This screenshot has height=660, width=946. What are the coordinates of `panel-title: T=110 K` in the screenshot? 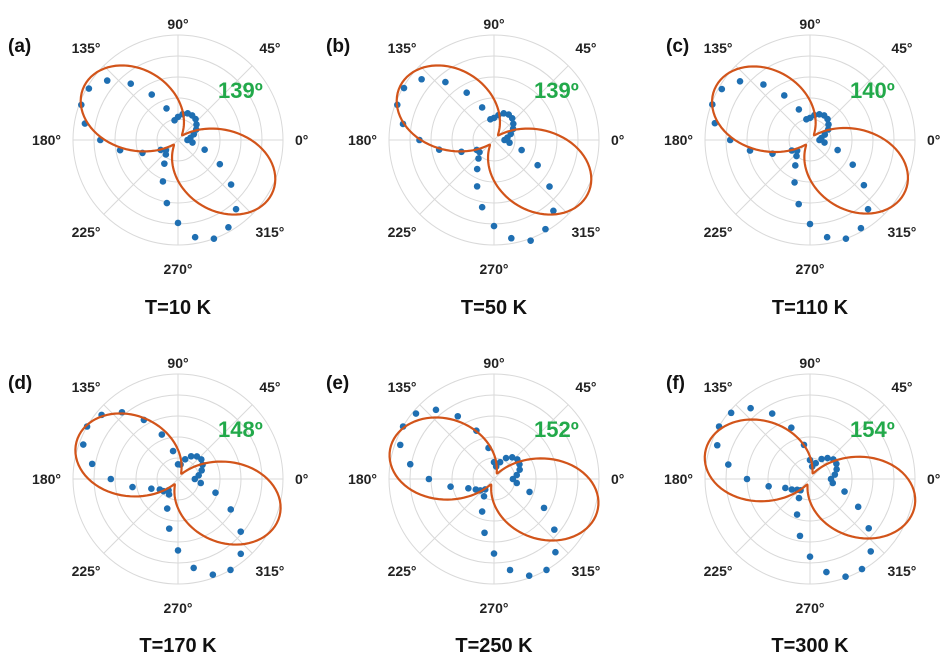 It's located at (810, 308).